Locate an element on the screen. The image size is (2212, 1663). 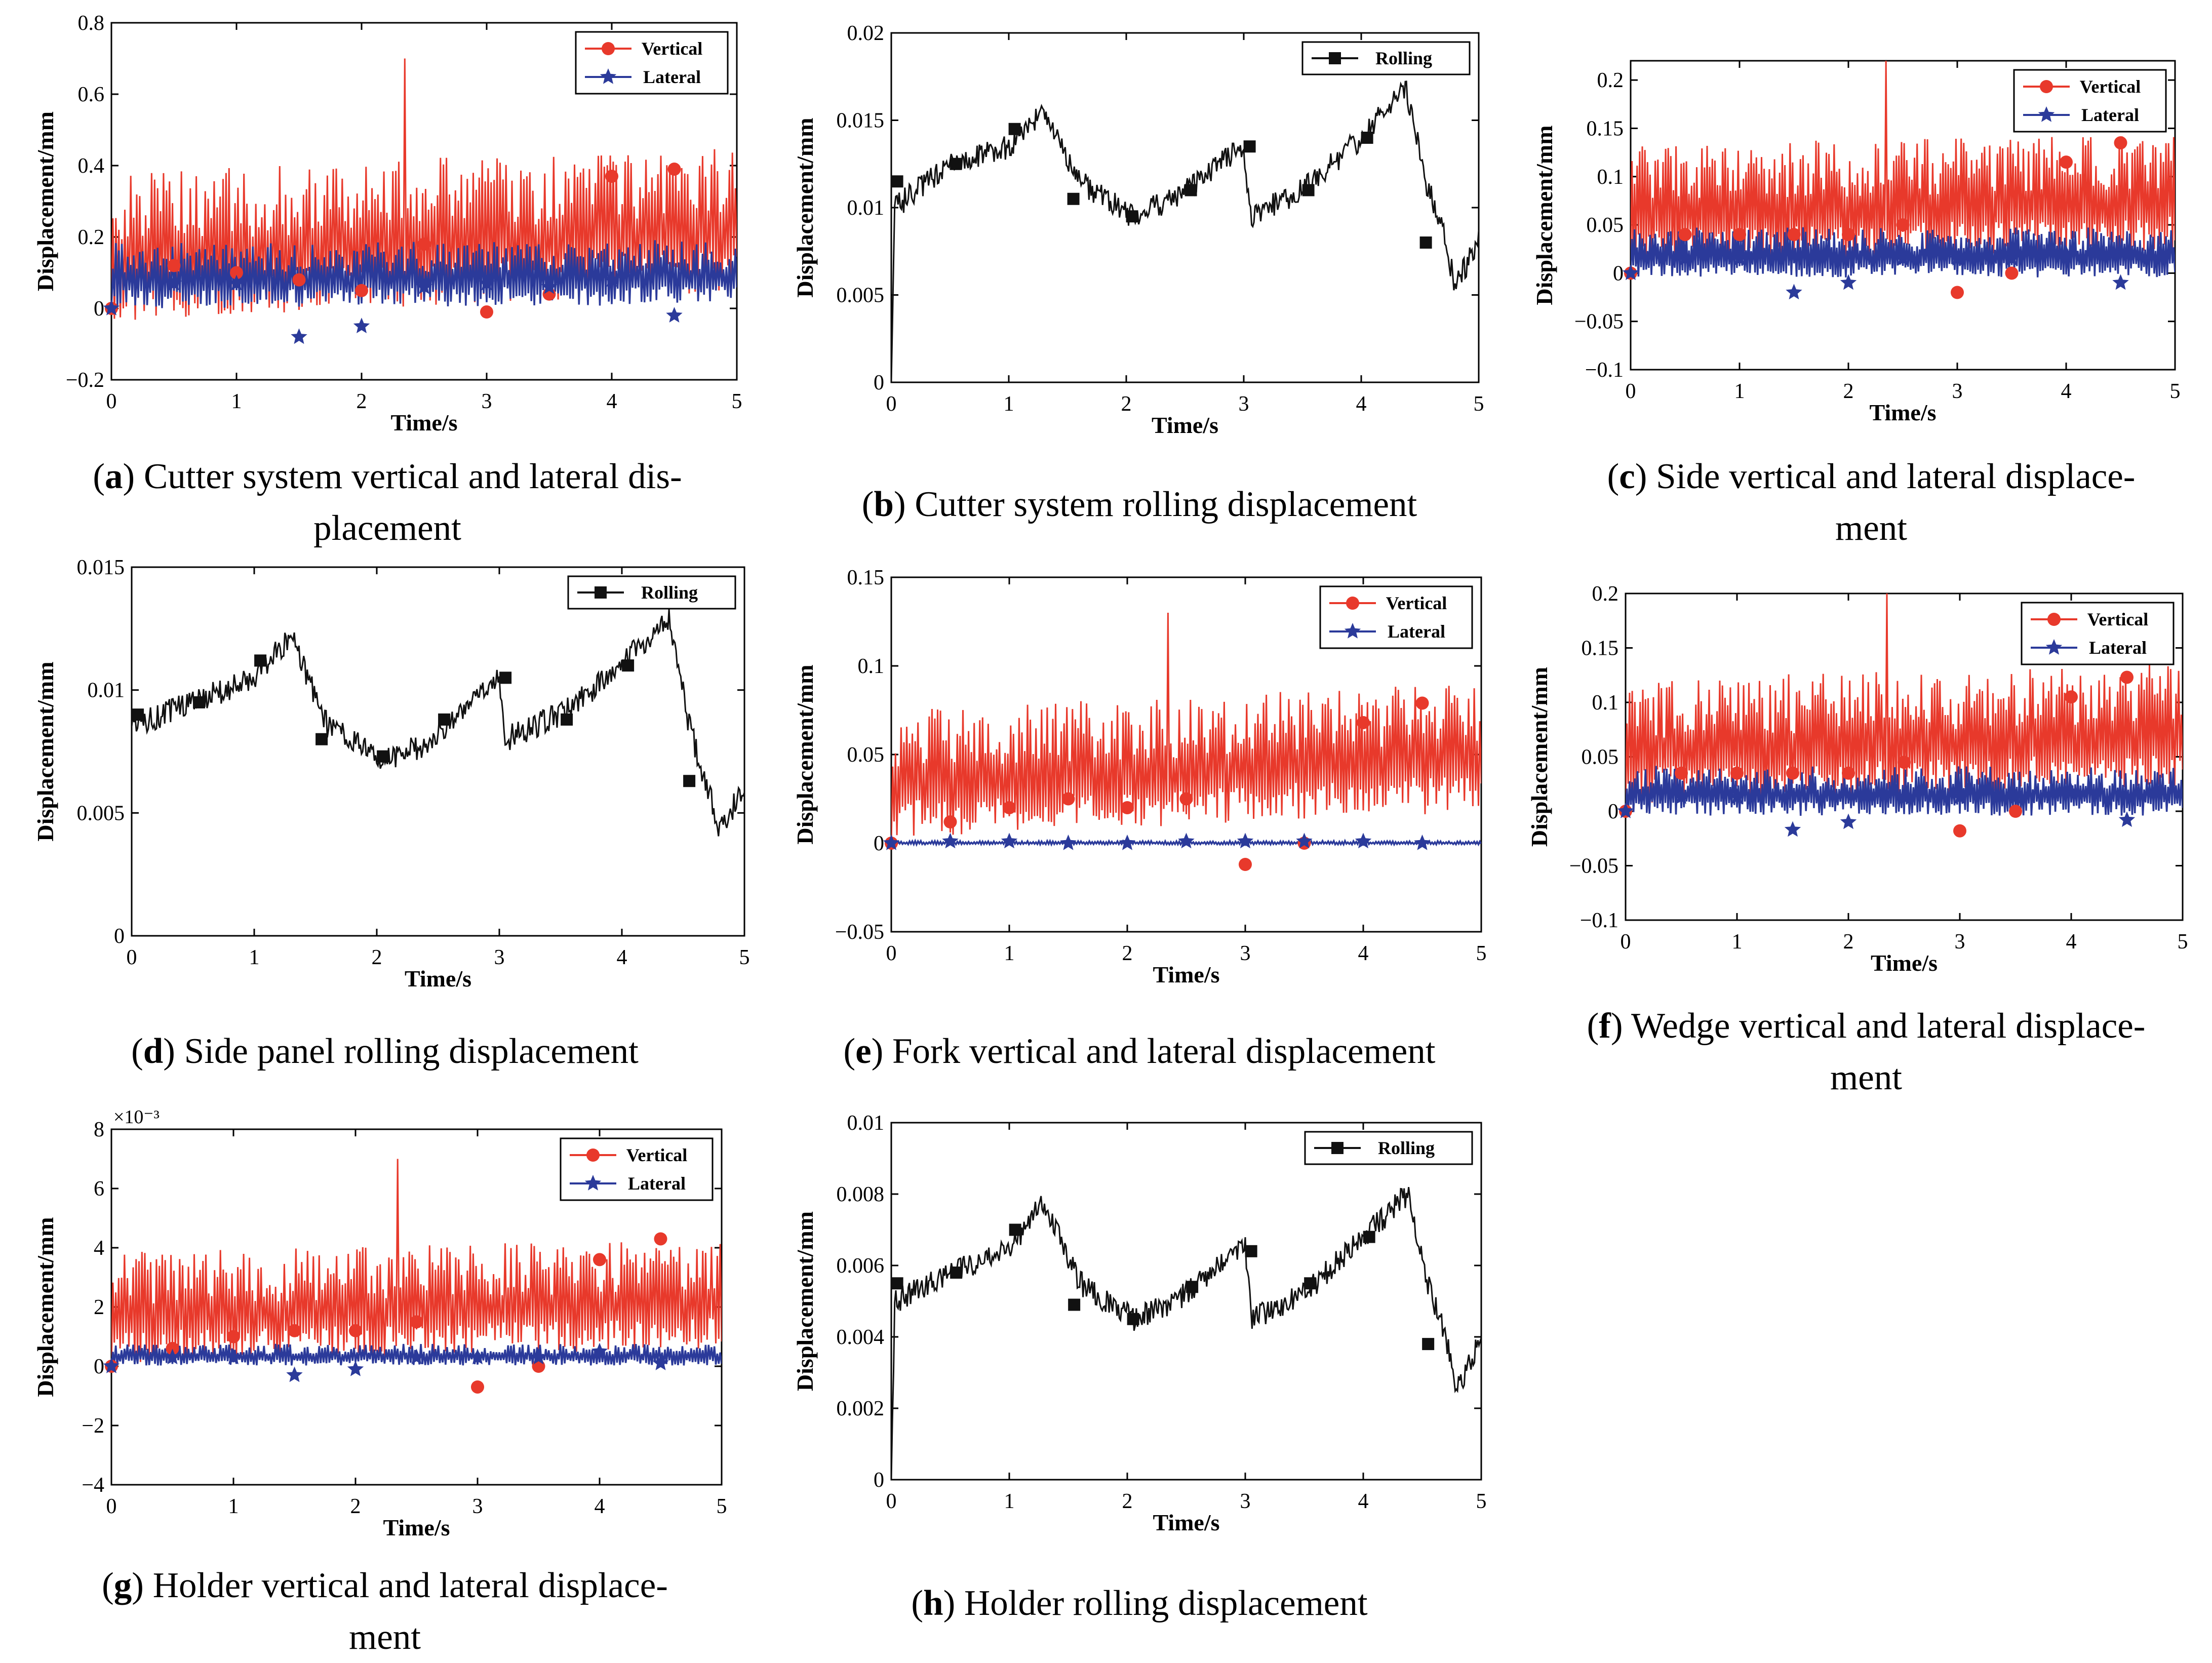
y-tick-label: 0.01 is located at coordinates (866, 208).